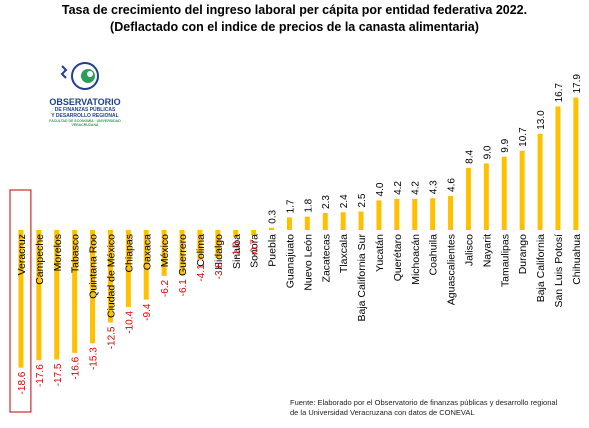 Image resolution: width=589 pixels, height=428 pixels. I want to click on value-label: 8.4, so click(469, 157).